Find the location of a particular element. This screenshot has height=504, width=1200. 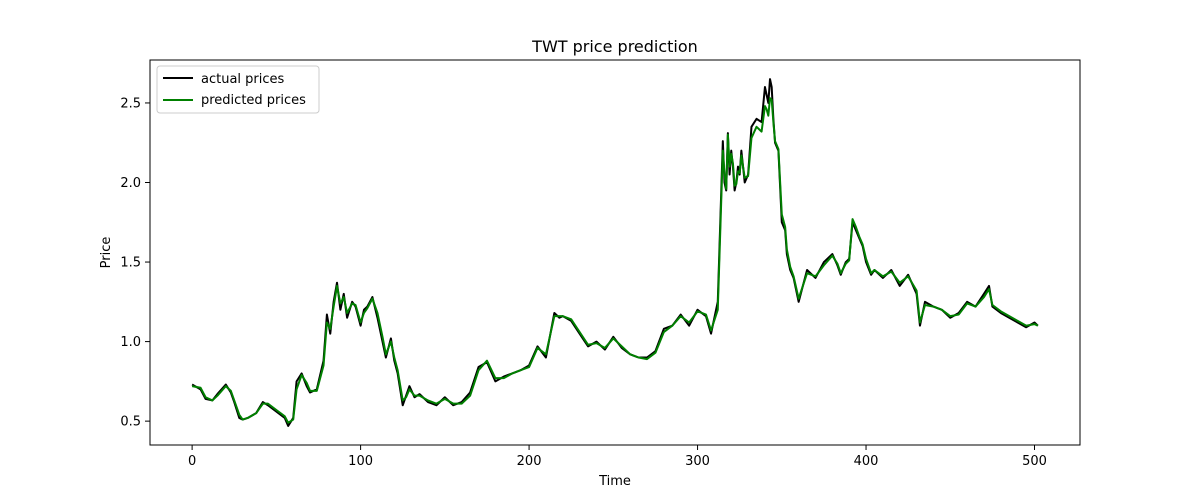

legend-label-predicted: predicted prices is located at coordinates (253, 100).